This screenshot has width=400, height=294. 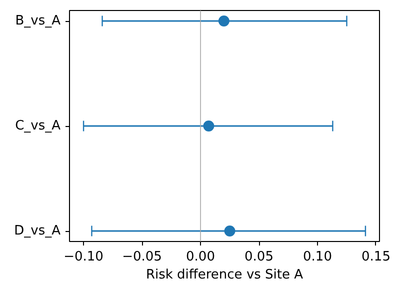 What do you see at coordinates (259, 257) in the screenshot?
I see `x-tick-label: 0.05` at bounding box center [259, 257].